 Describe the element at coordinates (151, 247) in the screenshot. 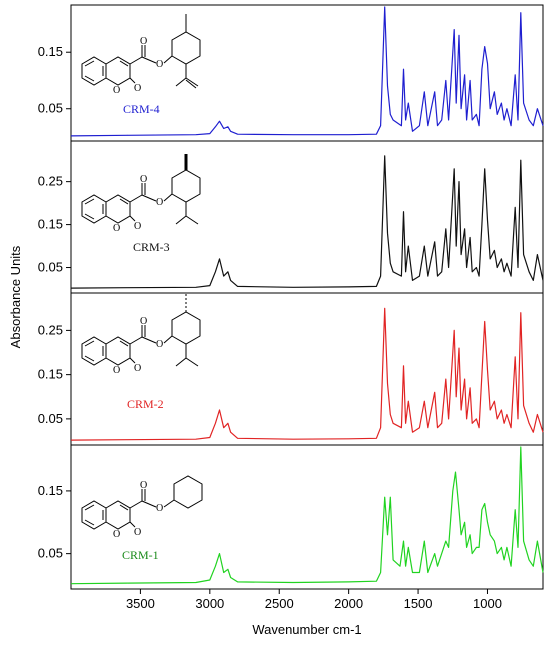

I see `label-crm-3: CRM-3` at that location.